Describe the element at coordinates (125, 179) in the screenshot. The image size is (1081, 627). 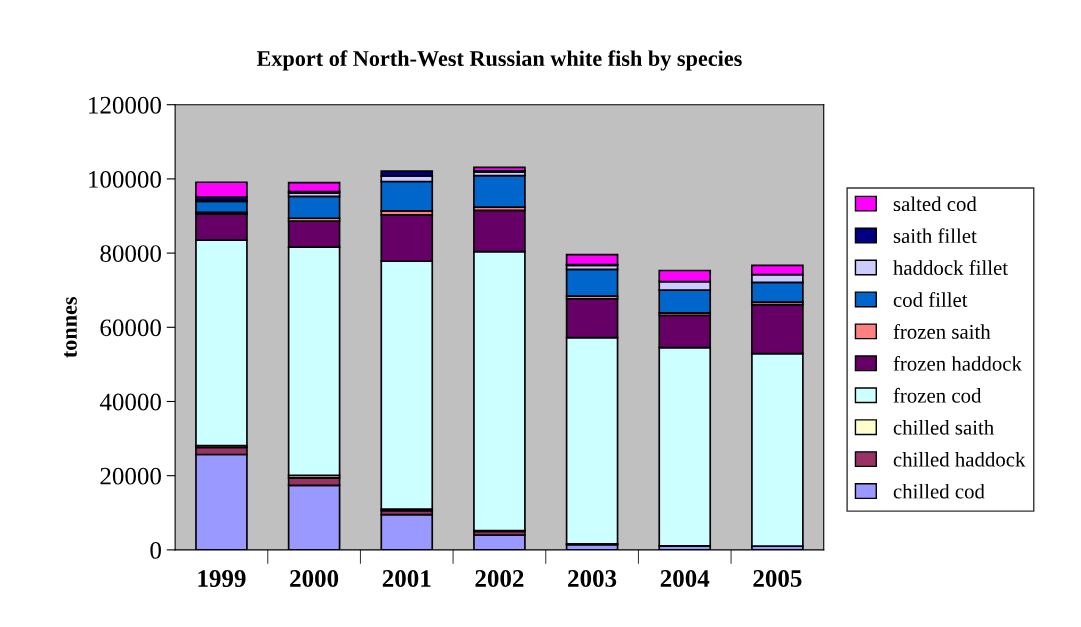
I see `y-tick-label: 100000` at that location.